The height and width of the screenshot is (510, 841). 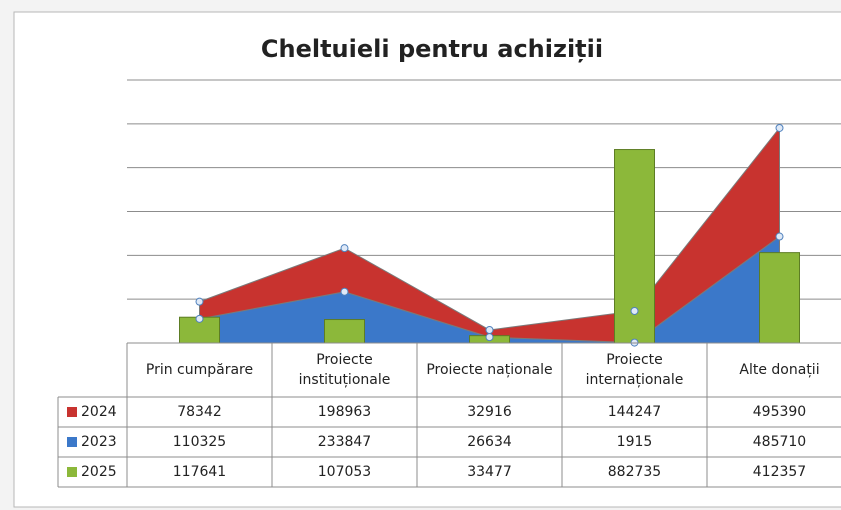 I want to click on table-value: 26634, so click(x=489, y=442).